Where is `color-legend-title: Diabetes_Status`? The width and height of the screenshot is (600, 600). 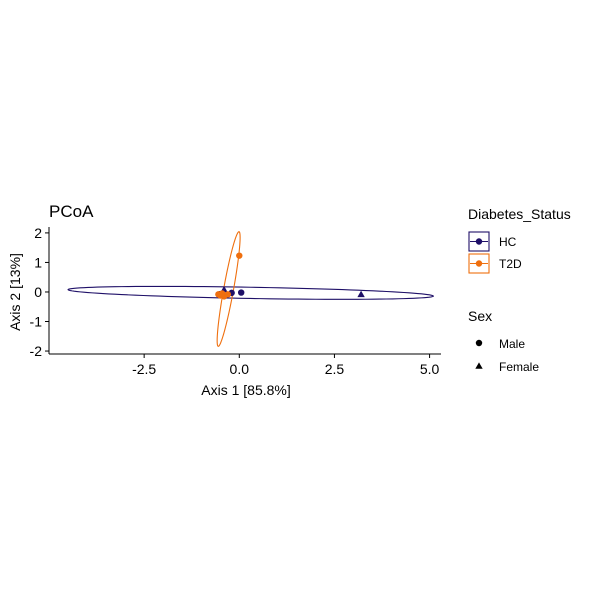
color-legend-title: Diabetes_Status is located at coordinates (519, 214).